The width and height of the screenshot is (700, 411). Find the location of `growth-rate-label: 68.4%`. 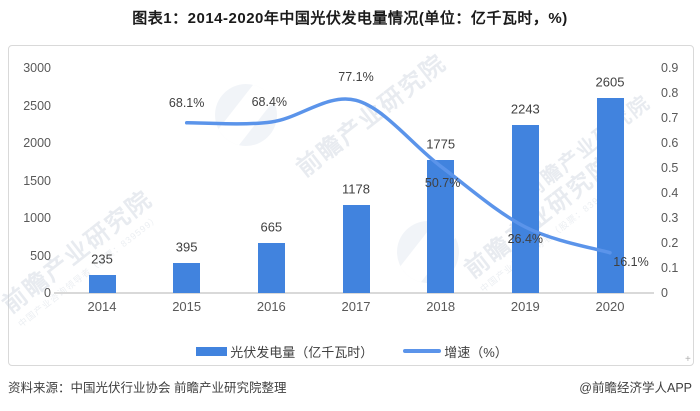

growth-rate-label: 68.4% is located at coordinates (269, 102).